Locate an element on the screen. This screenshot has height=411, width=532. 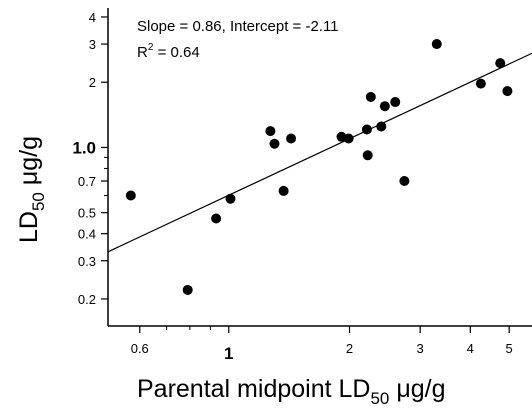
x-axis-title-main: Parental midpoint LD is located at coordinates (253, 389).